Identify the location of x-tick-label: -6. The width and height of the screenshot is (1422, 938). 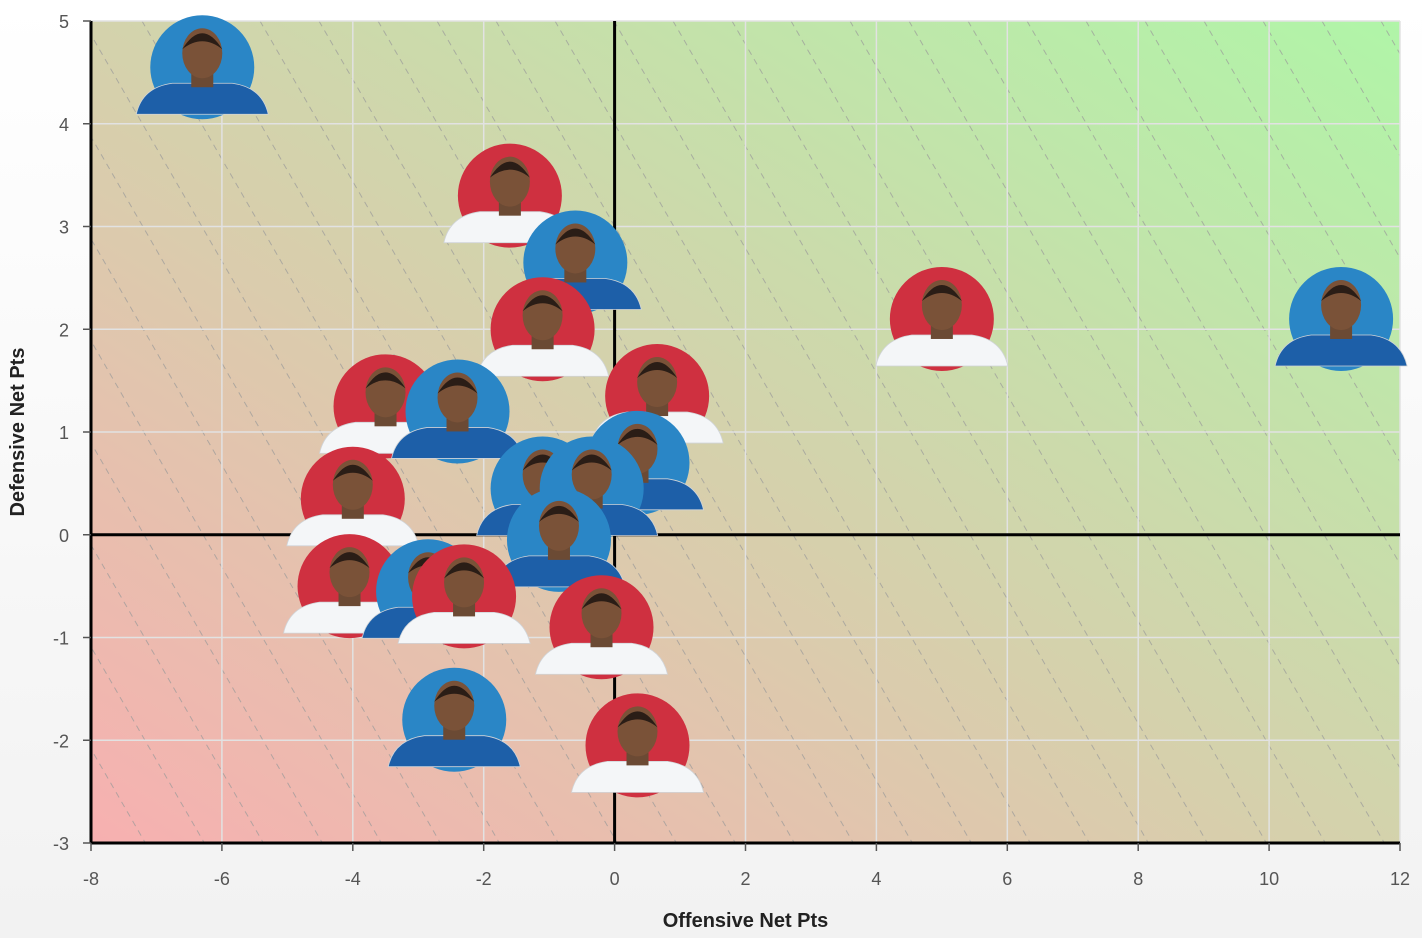
(222, 879).